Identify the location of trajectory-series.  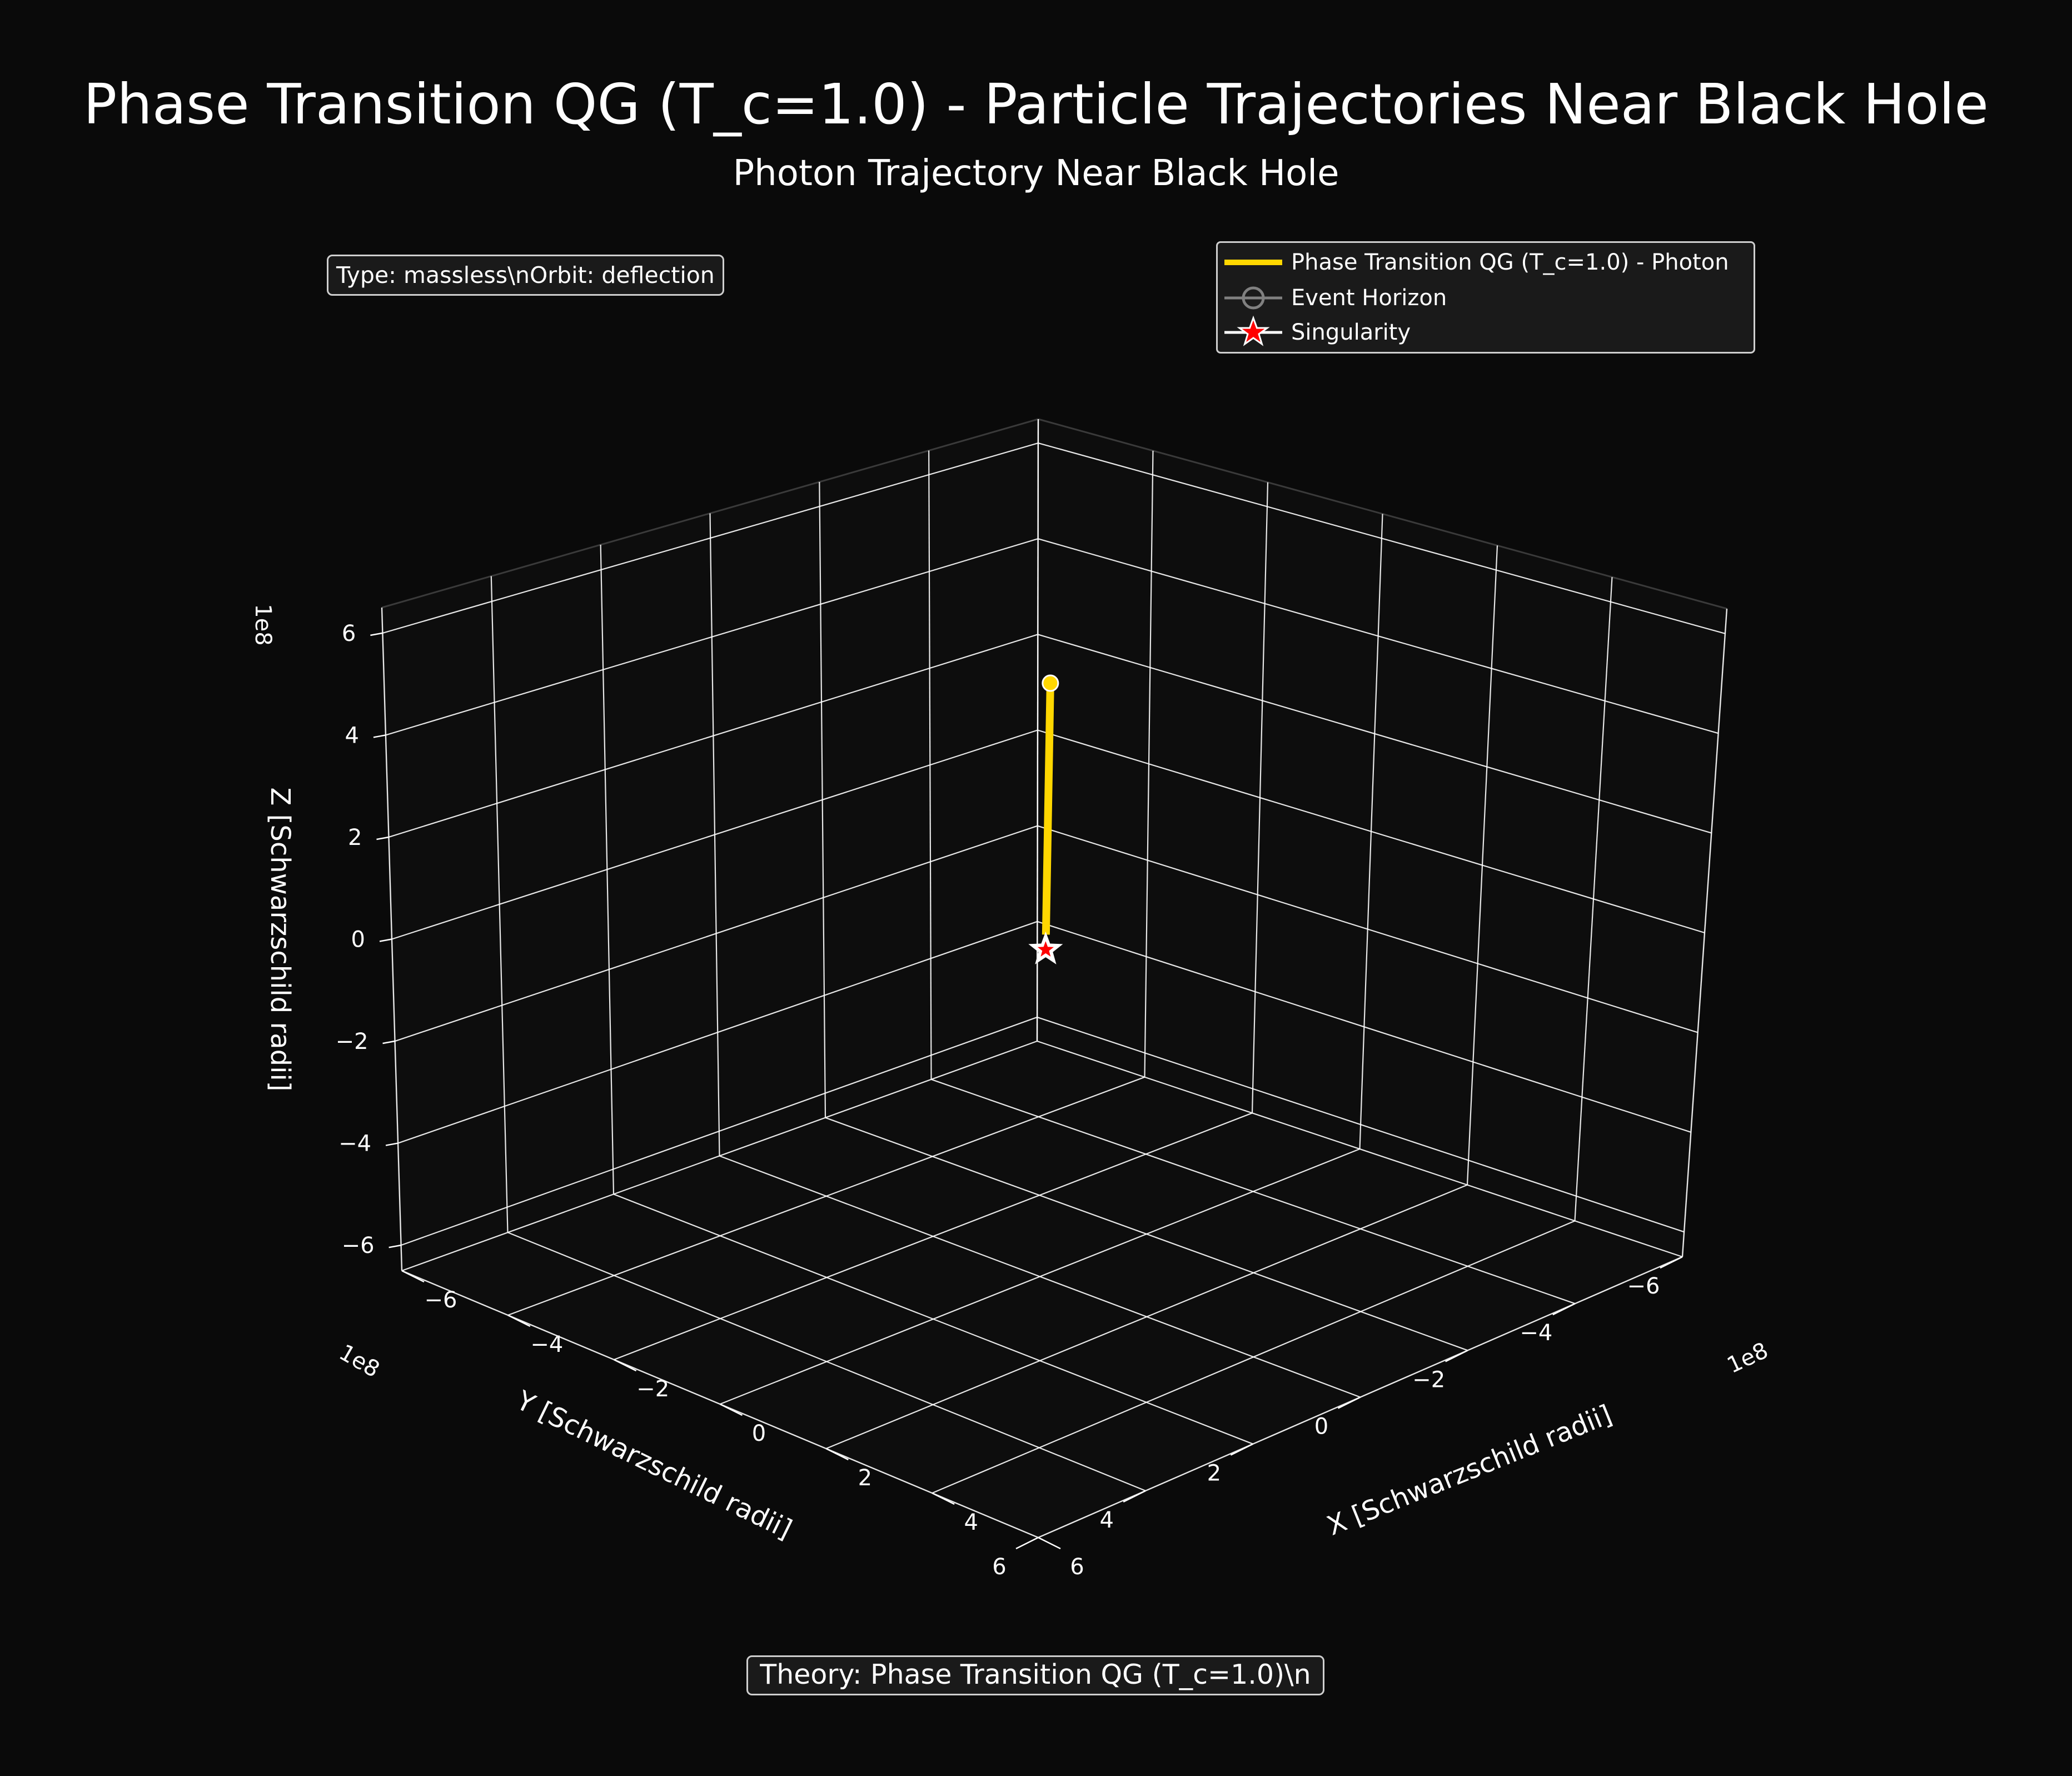
(1045, 819).